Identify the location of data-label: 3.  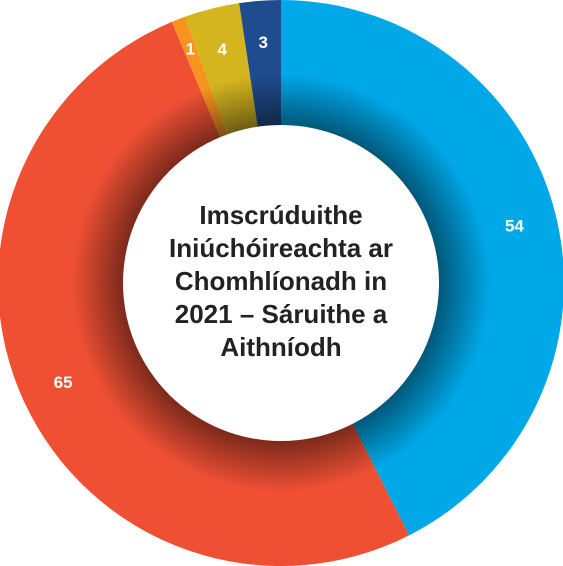
(262, 42).